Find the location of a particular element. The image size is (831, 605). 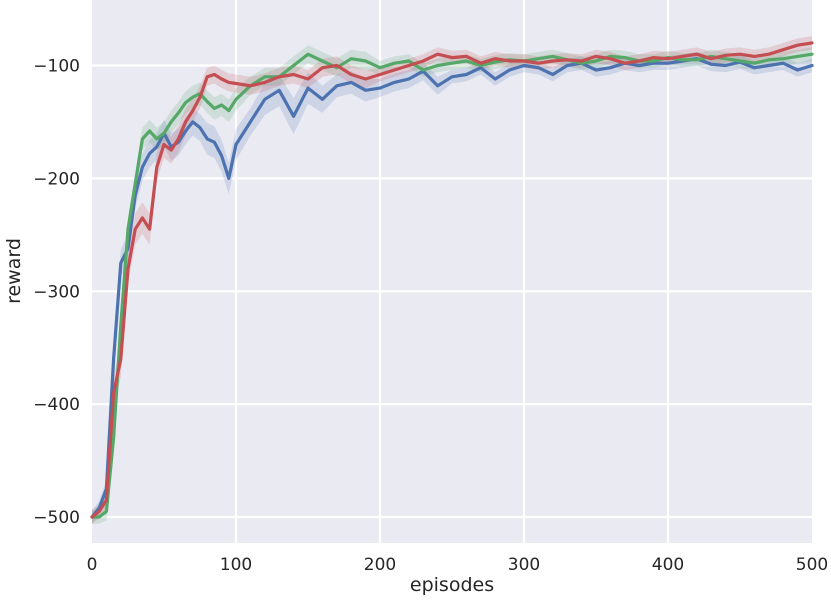

y-tick-label: −100 is located at coordinates (56, 66).